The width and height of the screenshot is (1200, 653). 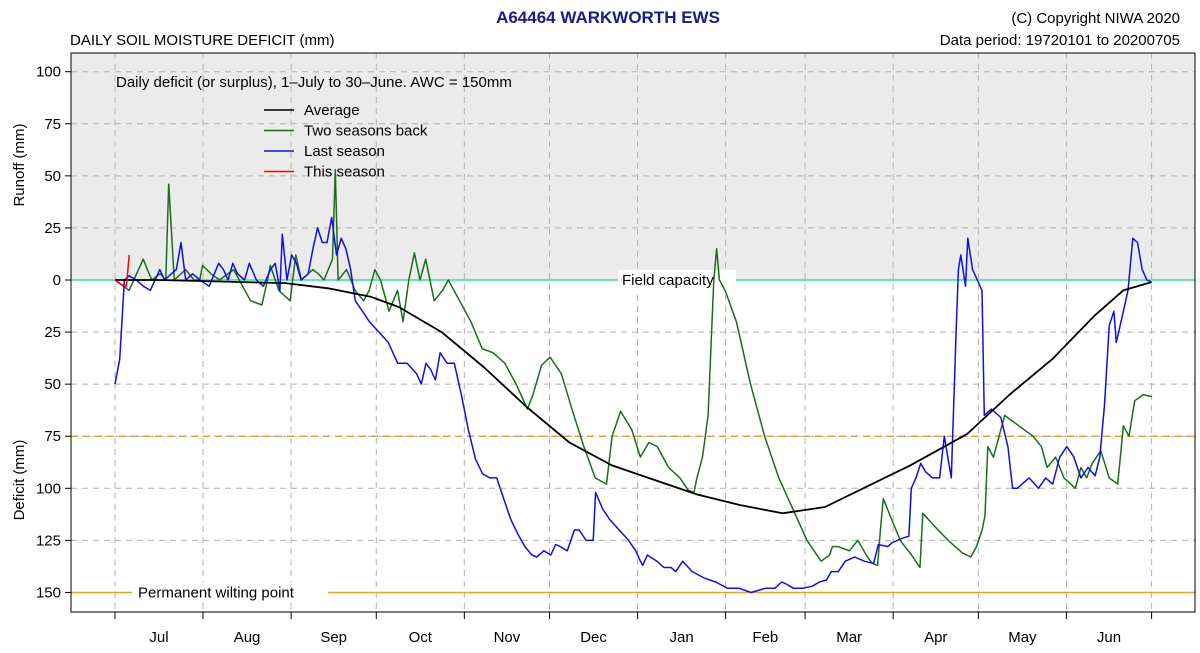 What do you see at coordinates (608, 17) in the screenshot?
I see `station-title: A64464 WARKWORTH EWS` at bounding box center [608, 17].